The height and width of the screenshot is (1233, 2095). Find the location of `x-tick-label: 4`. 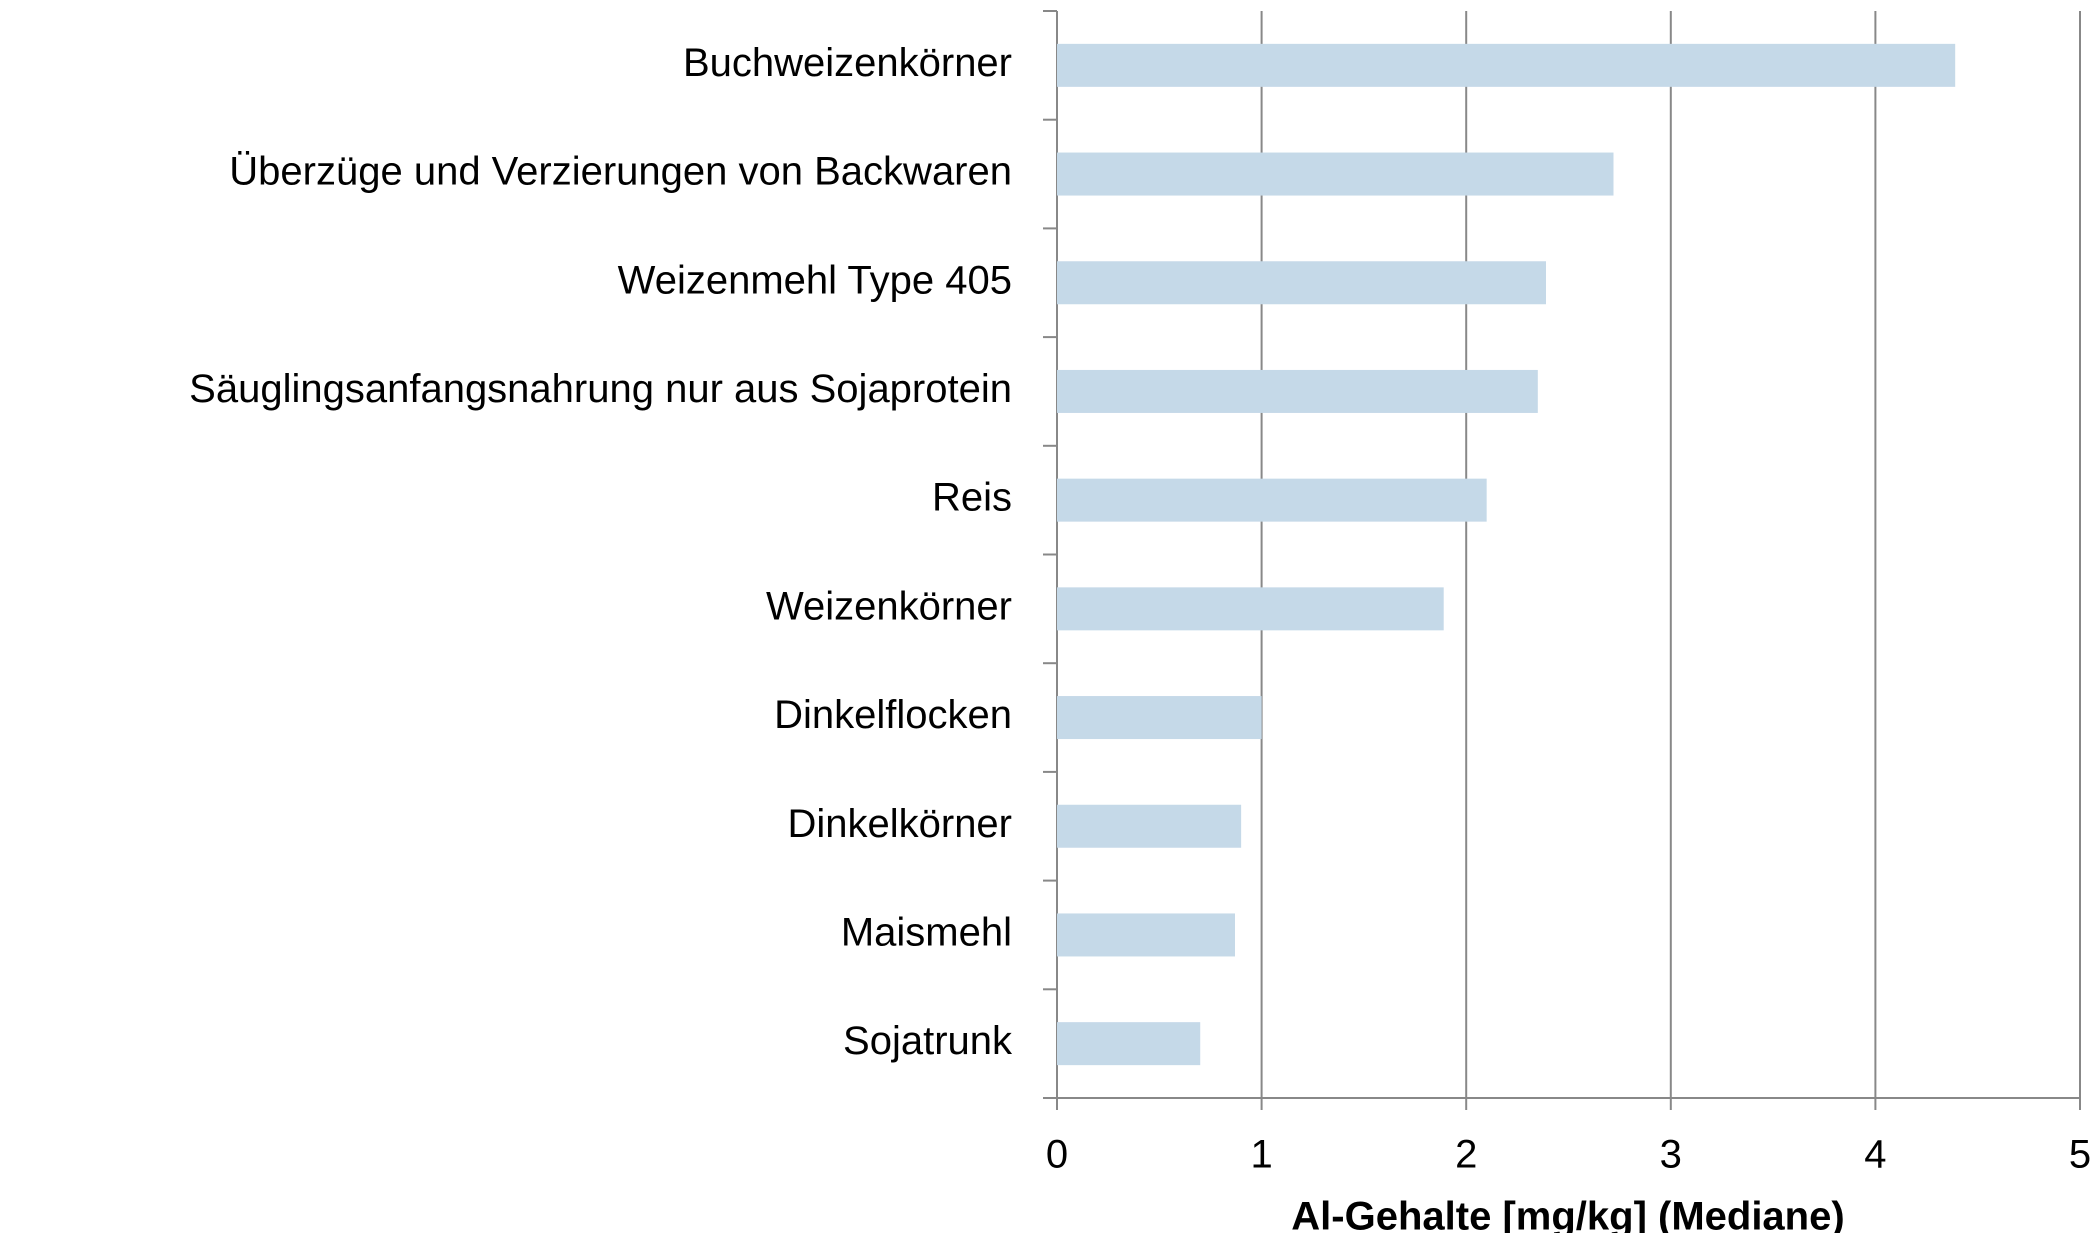

x-tick-label: 4 is located at coordinates (1875, 1155).